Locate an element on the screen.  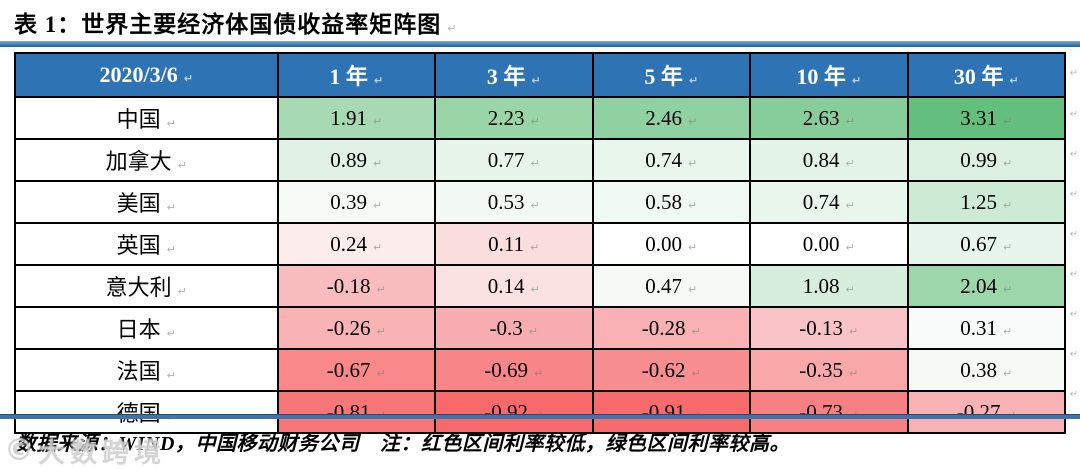
yield-cell-text: 0.00 is located at coordinates (821, 243).